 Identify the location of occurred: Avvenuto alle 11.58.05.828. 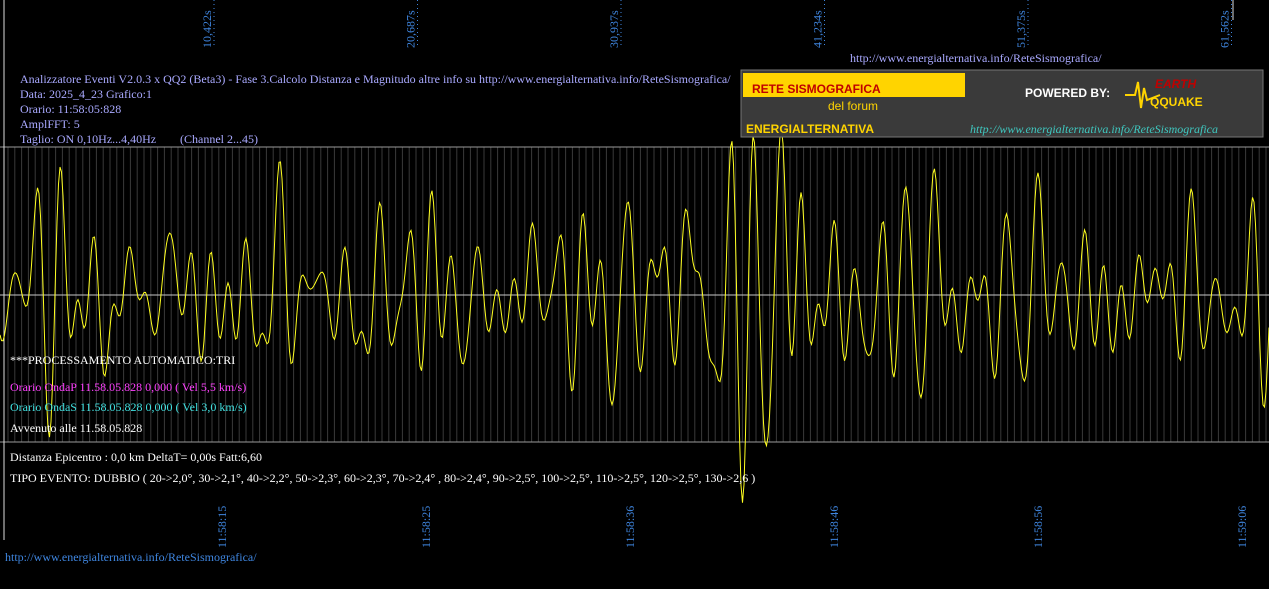
(76, 428).